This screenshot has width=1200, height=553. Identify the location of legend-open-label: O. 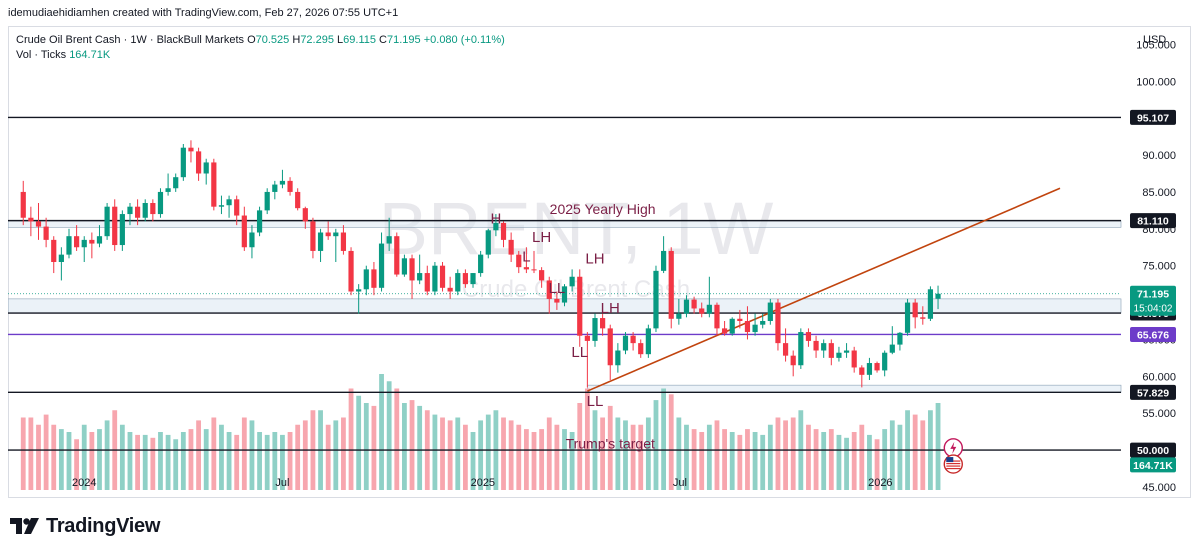
(251, 40).